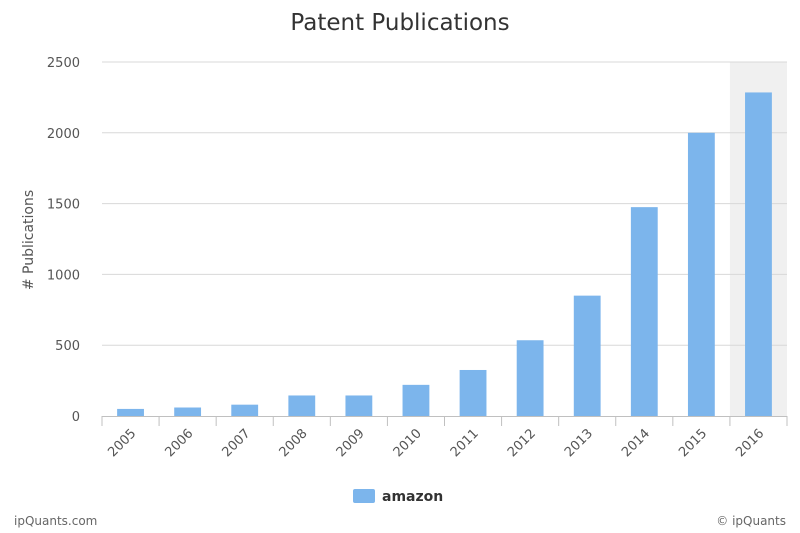  What do you see at coordinates (465, 443) in the screenshot?
I see `x-tick-label: 2011` at bounding box center [465, 443].